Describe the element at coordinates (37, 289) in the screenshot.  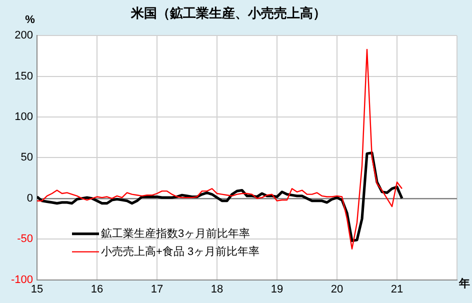
I see `x-tick-label: 15` at that location.